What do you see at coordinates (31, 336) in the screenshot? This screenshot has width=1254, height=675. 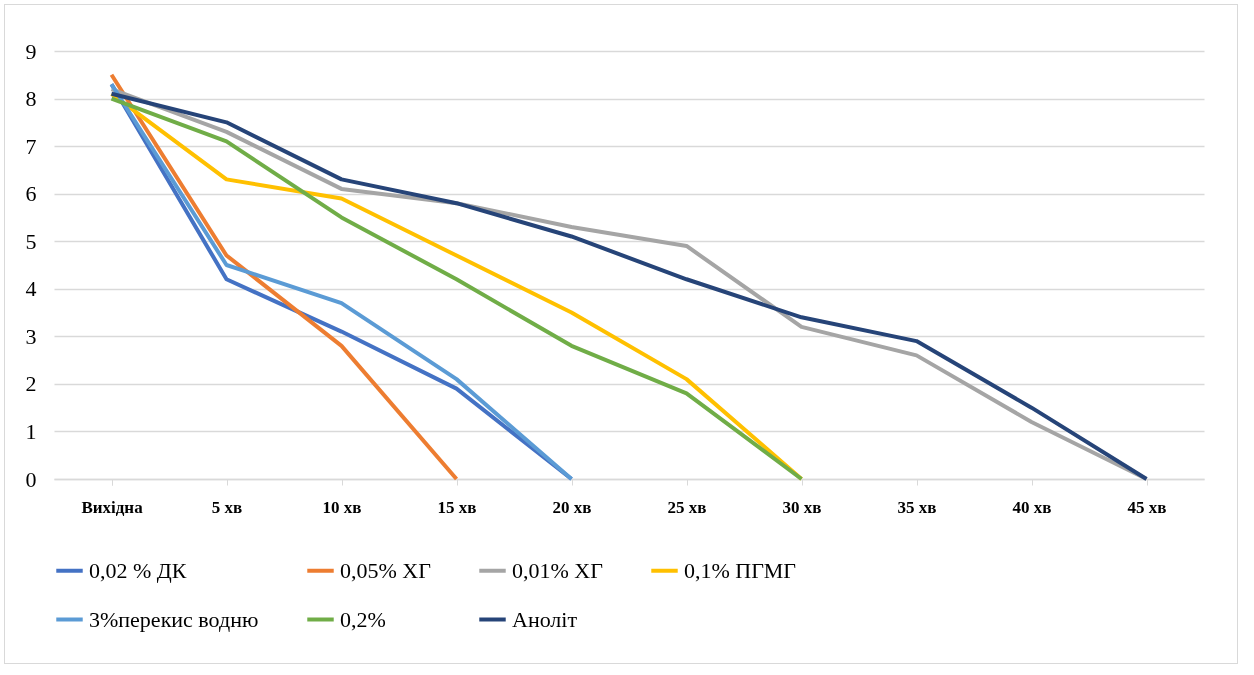 I see `y-tick-label: 3` at bounding box center [31, 336].